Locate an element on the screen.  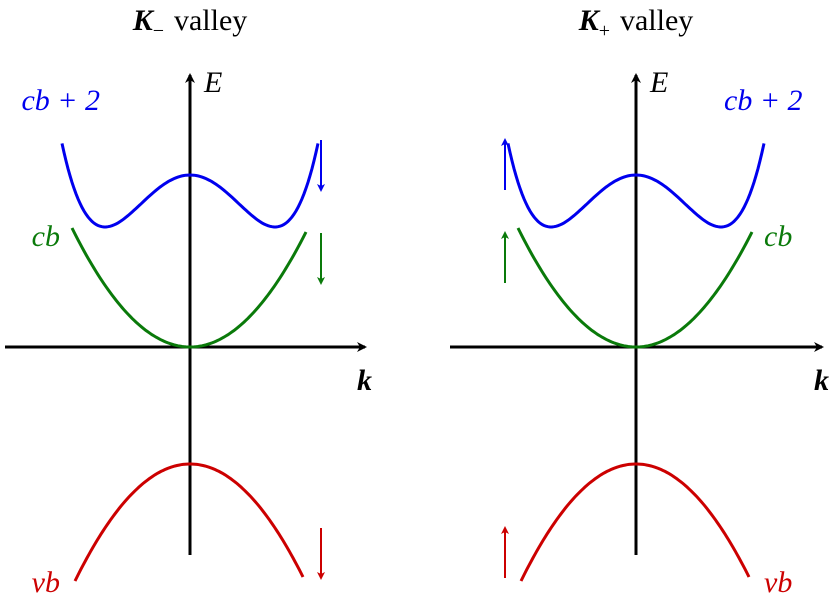
panel-title: K− valley is located at coordinates (190, 23).